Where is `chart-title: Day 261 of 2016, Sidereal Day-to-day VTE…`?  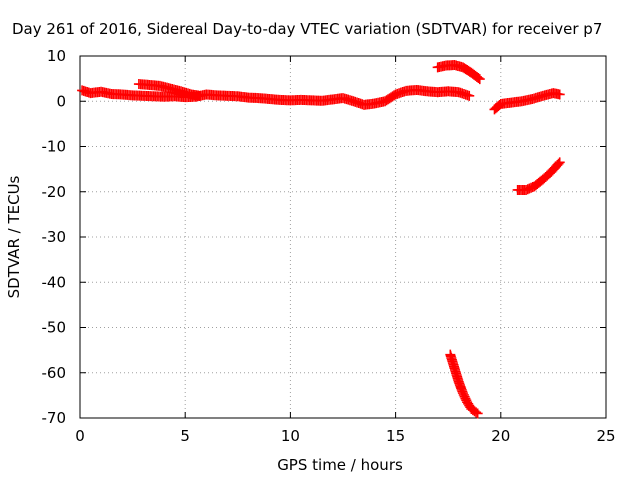
chart-title: Day 261 of 2016, Sidereal Day-to-day VTE… is located at coordinates (307, 29).